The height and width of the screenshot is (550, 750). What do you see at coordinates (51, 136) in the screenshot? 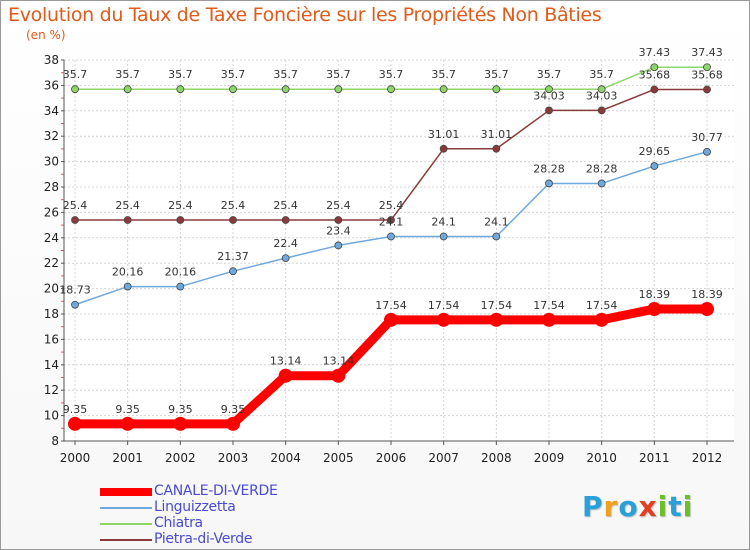
I see `y-tick-label: 32` at bounding box center [51, 136].